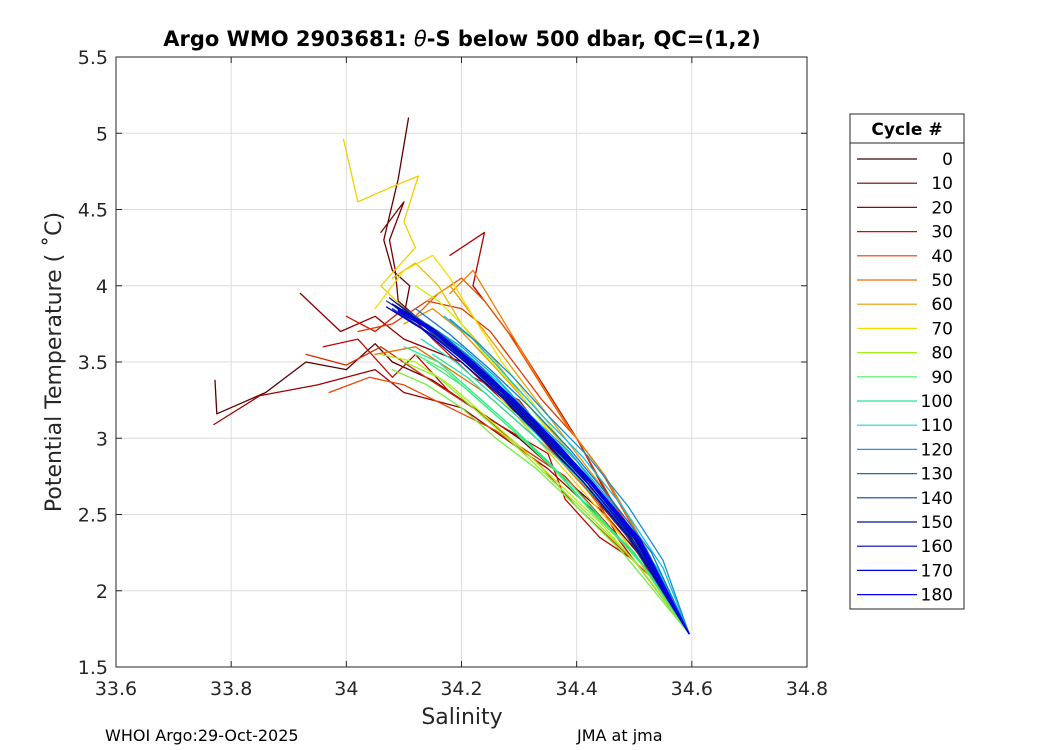 The height and width of the screenshot is (750, 1050). What do you see at coordinates (947, 160) in the screenshot?
I see `legend-entry-label: 0` at bounding box center [947, 160].